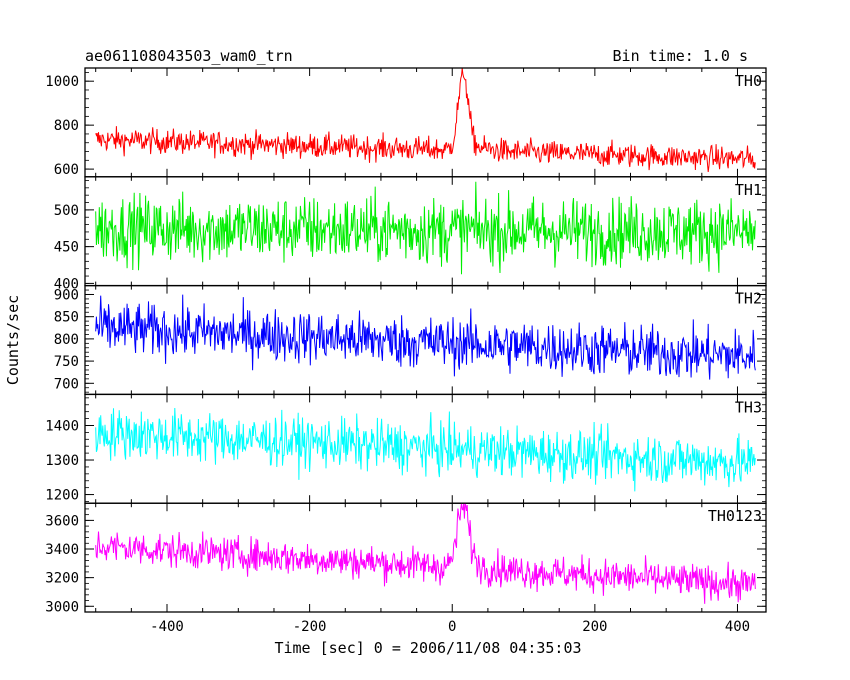 This screenshot has height=680, width=850. Describe the element at coordinates (62, 461) in the screenshot. I see `y-tick-label-th3: 1300` at that location.